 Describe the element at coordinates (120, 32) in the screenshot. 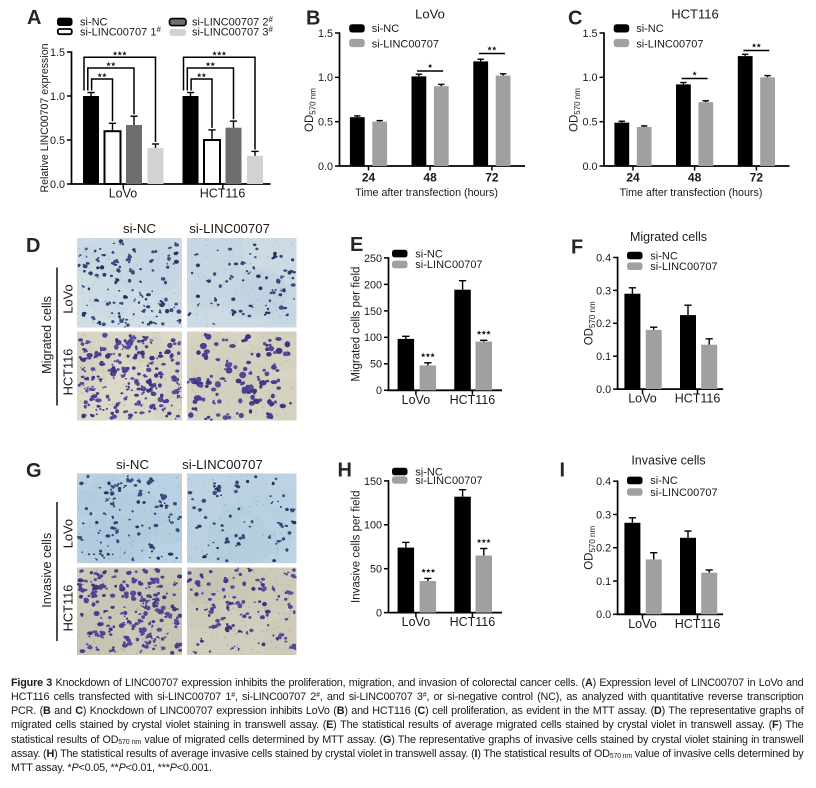

I see `svg-text: si-LINC00707 1#` at that location.